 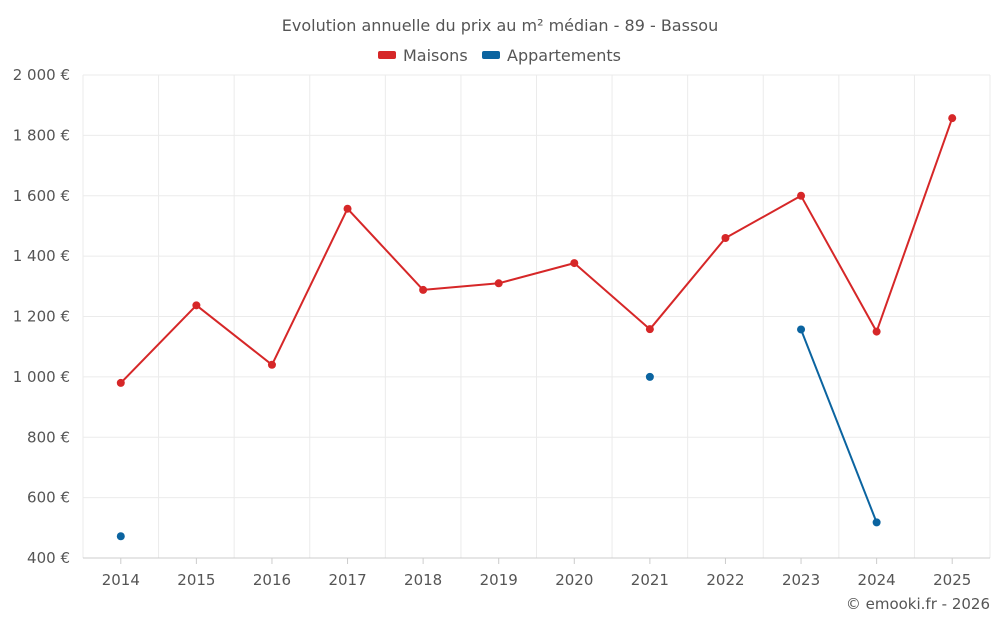 What do you see at coordinates (423, 289) in the screenshot?
I see `data-point-maisons-2018` at bounding box center [423, 289].